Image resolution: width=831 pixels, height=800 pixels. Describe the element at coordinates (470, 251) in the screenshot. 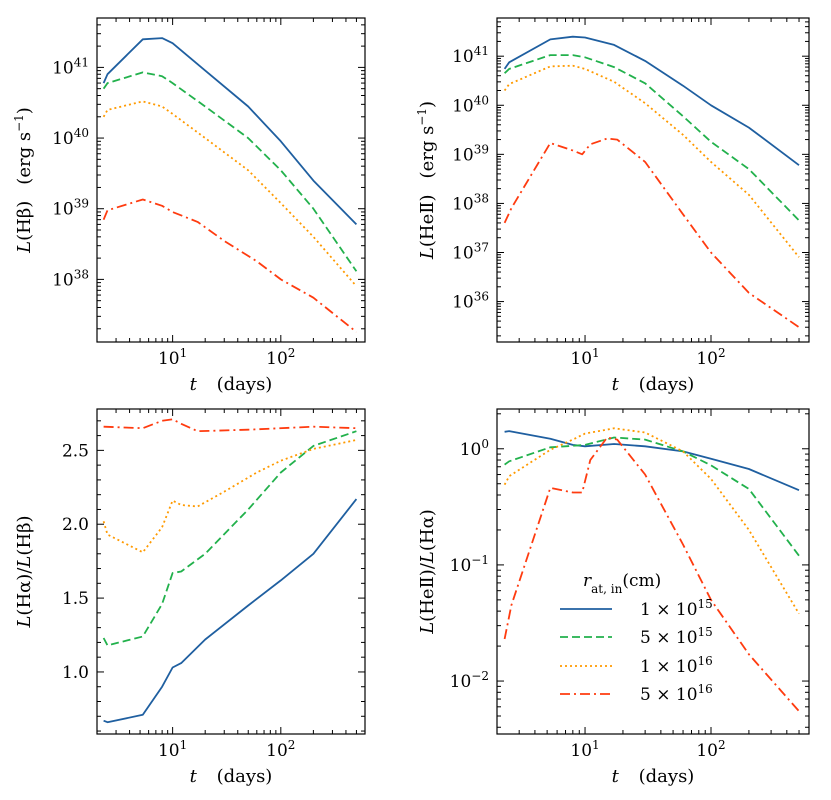

I see `y-tick-label: 1037` at that location.